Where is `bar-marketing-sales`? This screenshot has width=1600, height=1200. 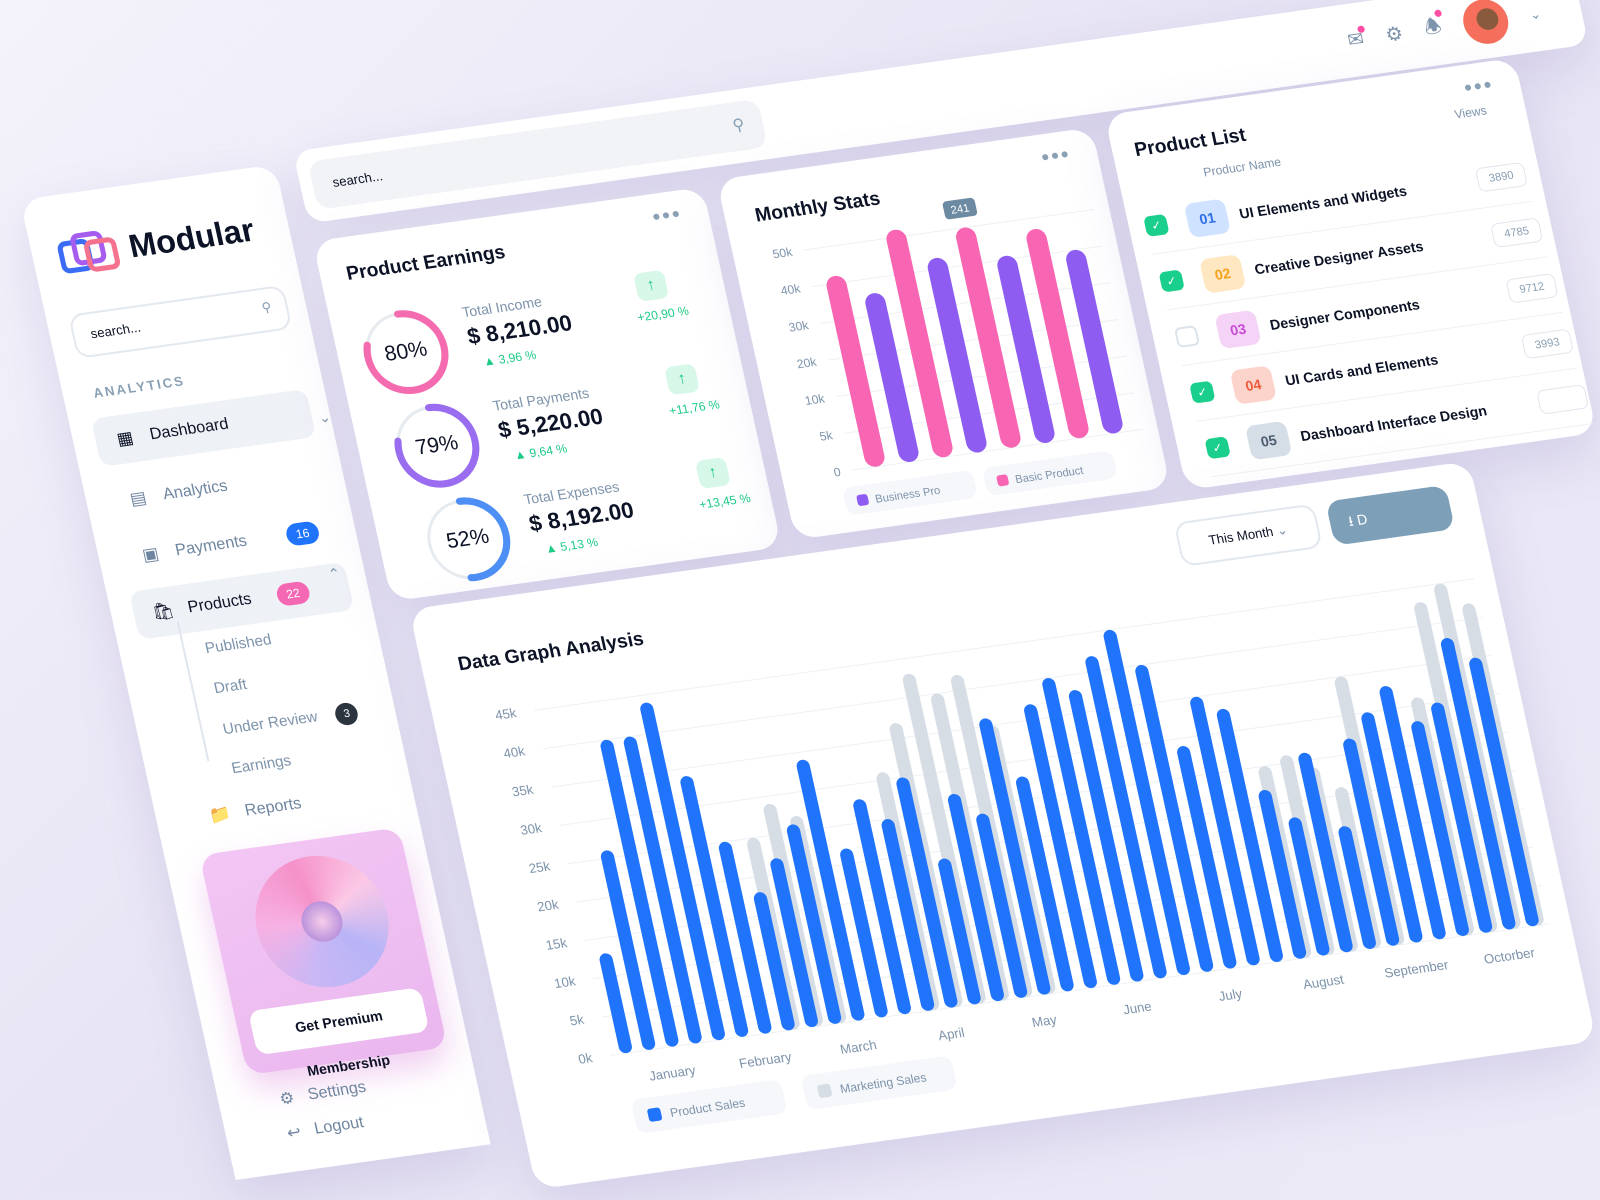 bar-marketing-sales is located at coordinates (944, 838).